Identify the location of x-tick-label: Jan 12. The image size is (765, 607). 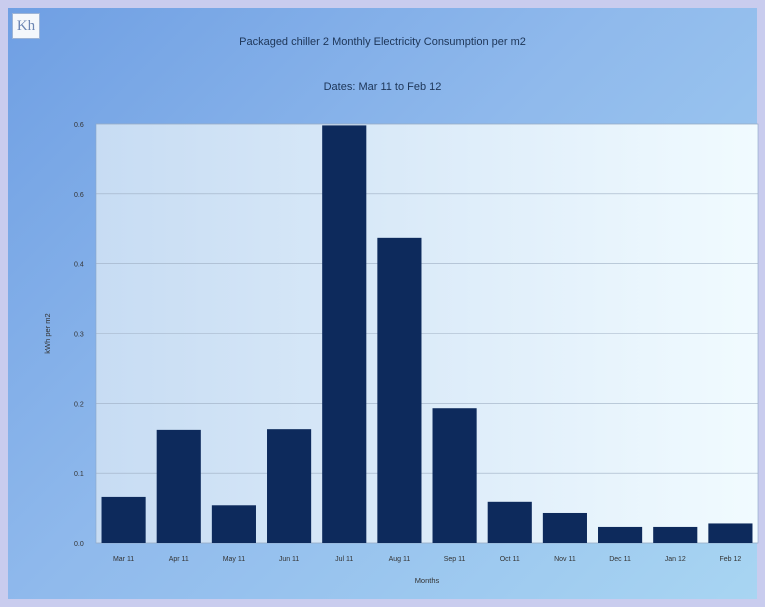
(675, 559).